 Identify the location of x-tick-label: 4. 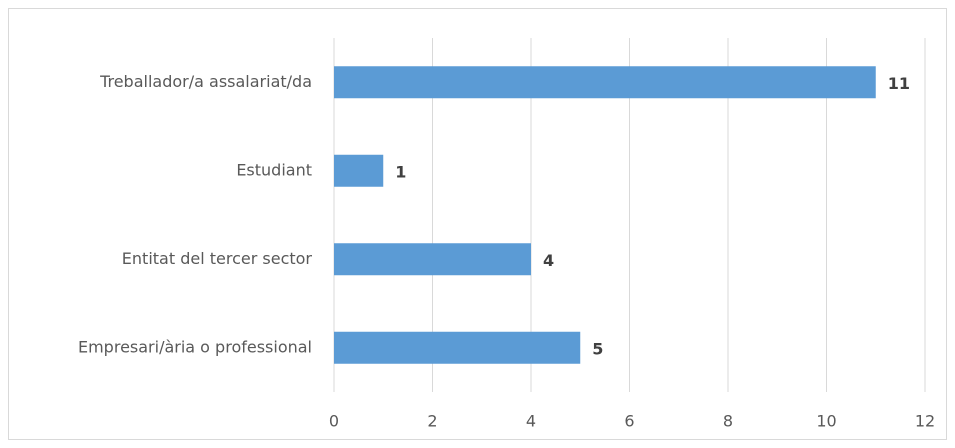
(531, 421).